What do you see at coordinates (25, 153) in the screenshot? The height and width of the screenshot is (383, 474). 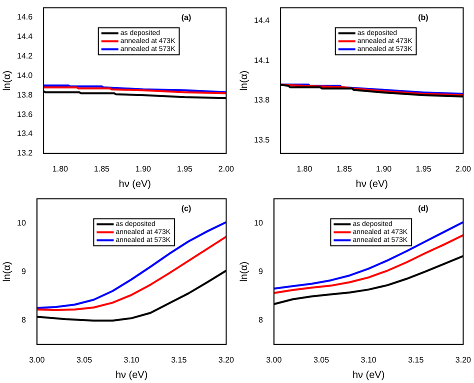 I see `y-tick-label: 13.2` at bounding box center [25, 153].